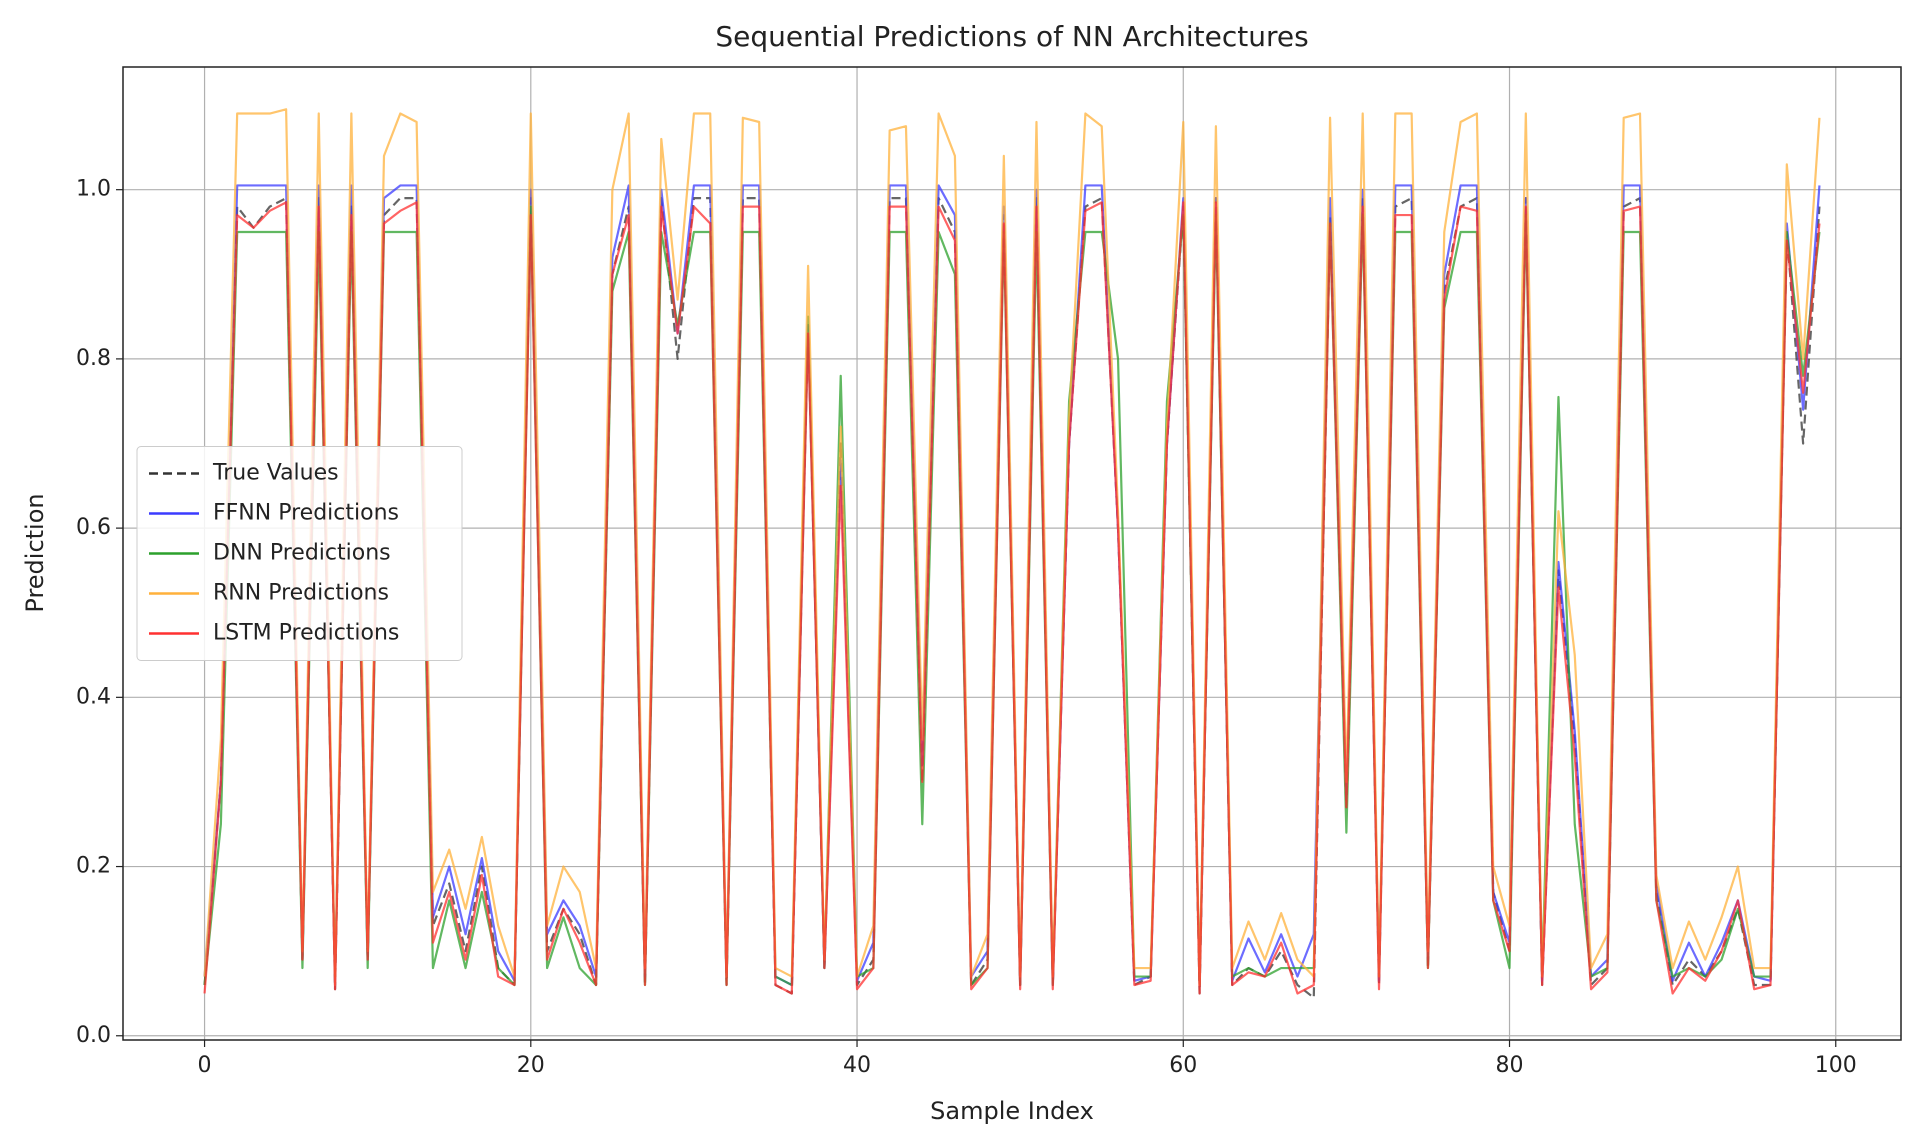 This screenshot has height=1141, width=1913. I want to click on x-tick-label: 0, so click(205, 1065).